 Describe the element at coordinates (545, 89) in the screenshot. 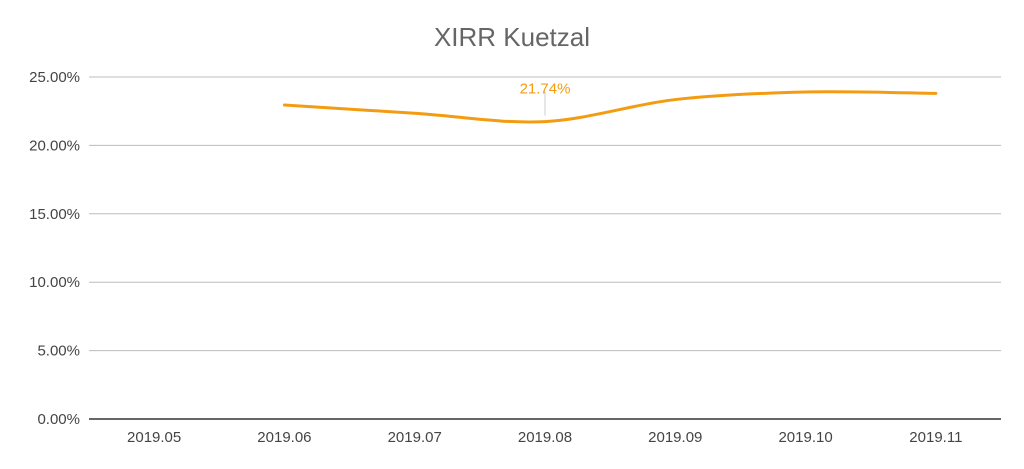

I see `data-label: 21.74%` at that location.